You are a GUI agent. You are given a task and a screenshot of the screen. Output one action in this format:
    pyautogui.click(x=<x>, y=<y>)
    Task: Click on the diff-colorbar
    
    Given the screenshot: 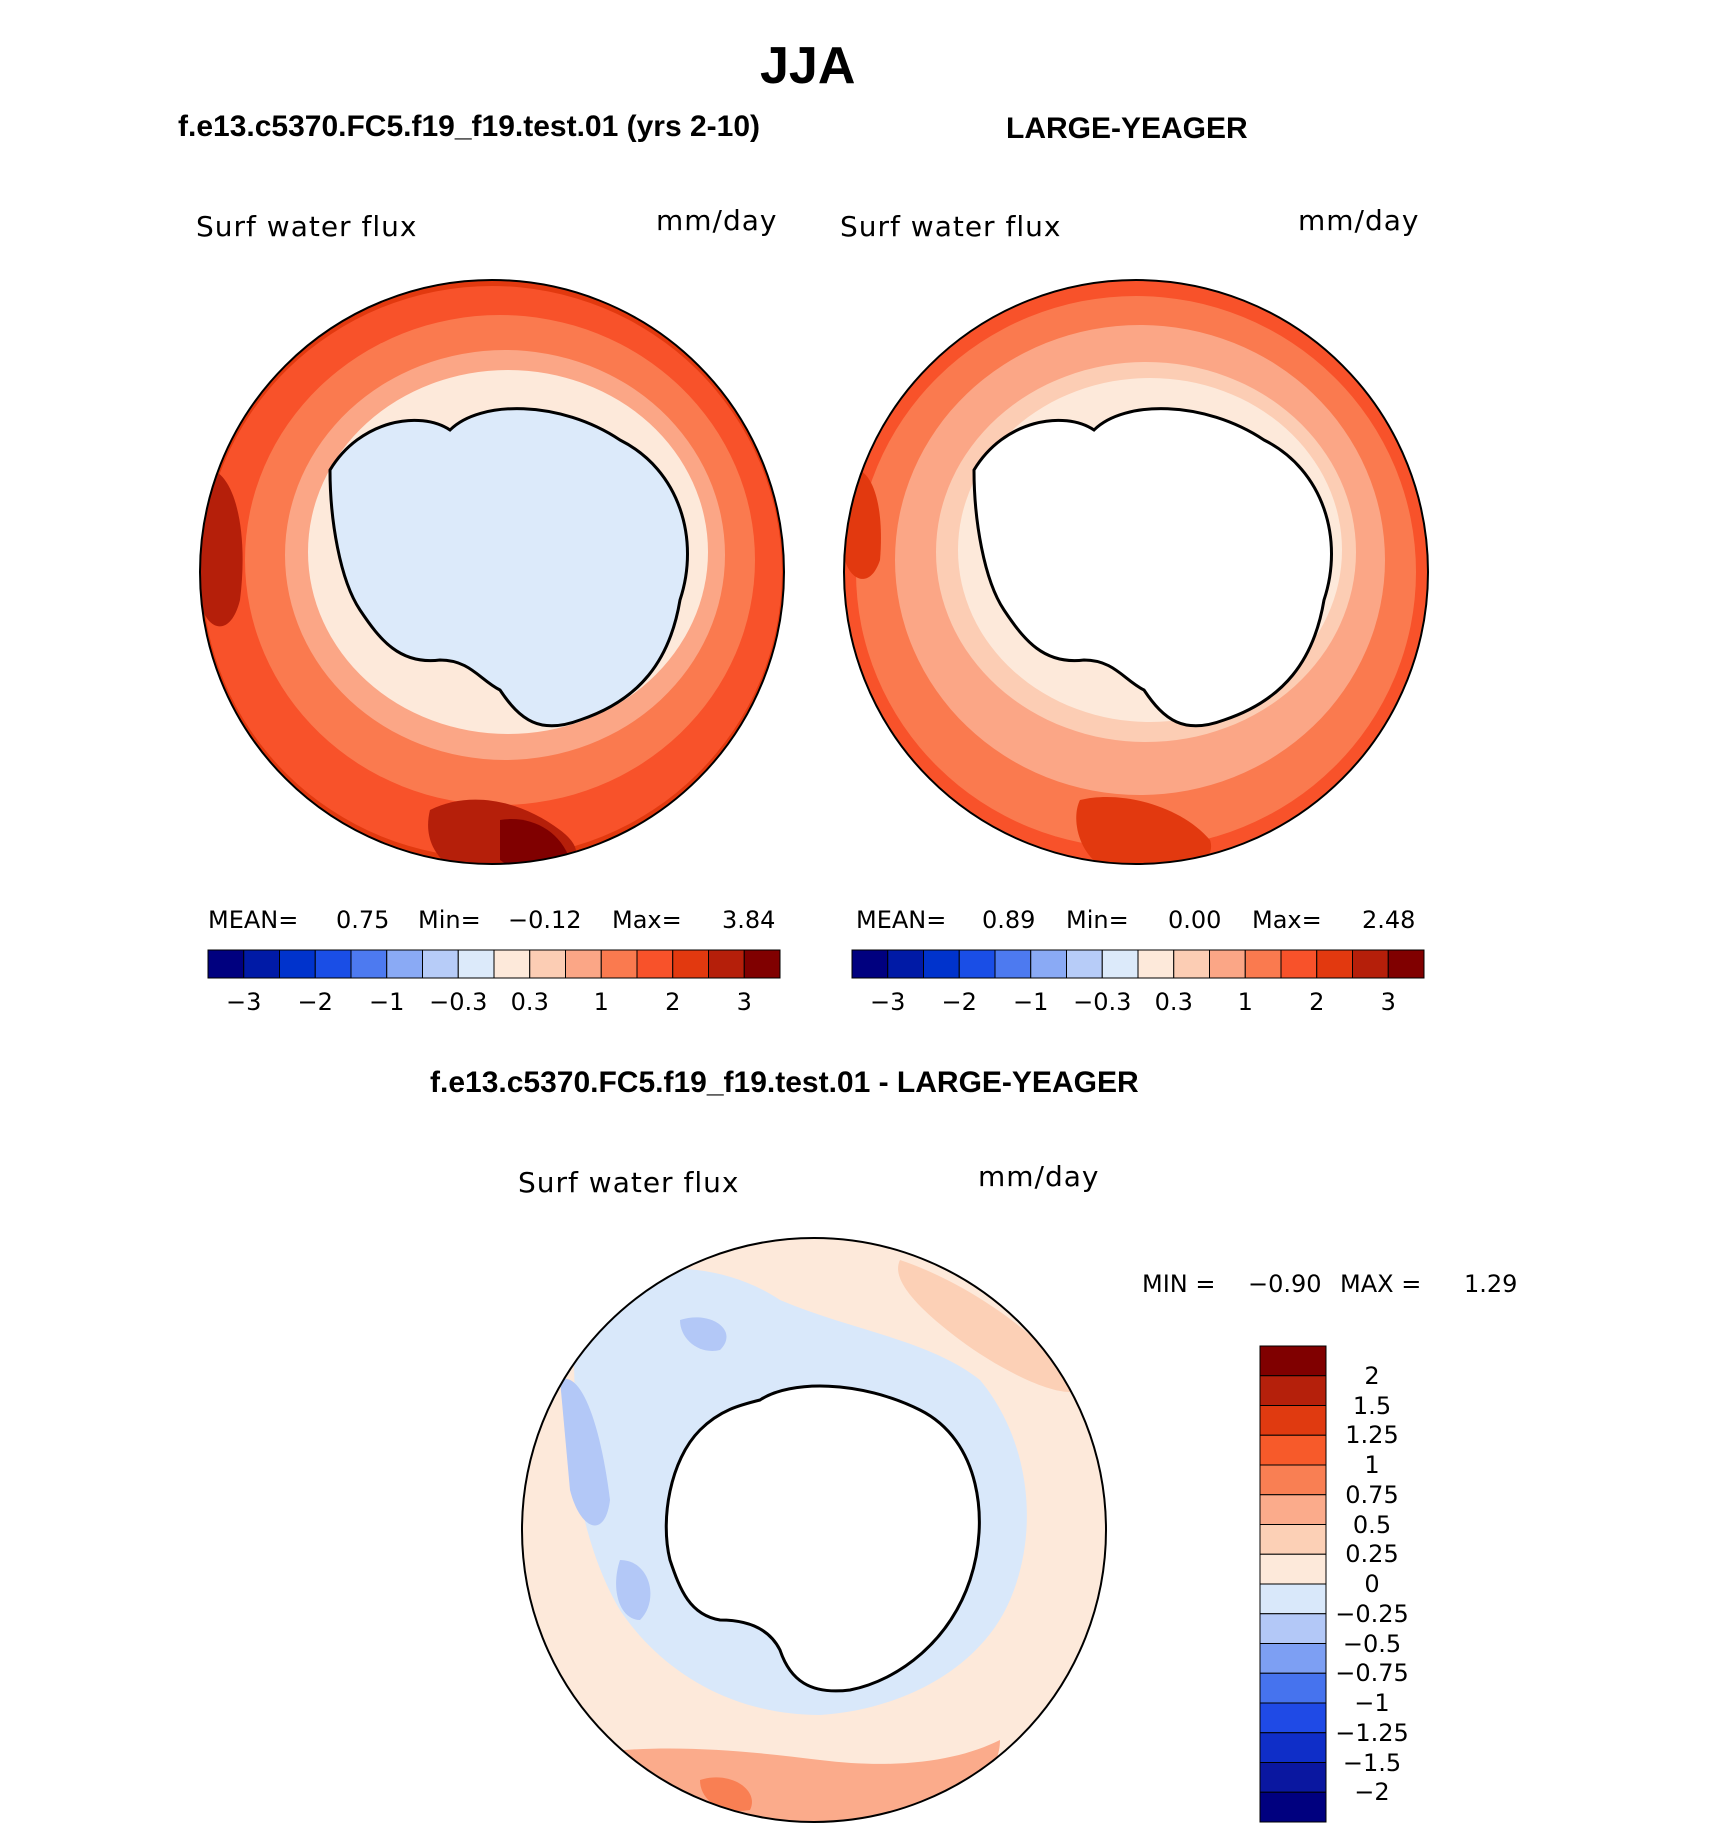 What is the action you would take?
    pyautogui.click(x=1293, y=1584)
    